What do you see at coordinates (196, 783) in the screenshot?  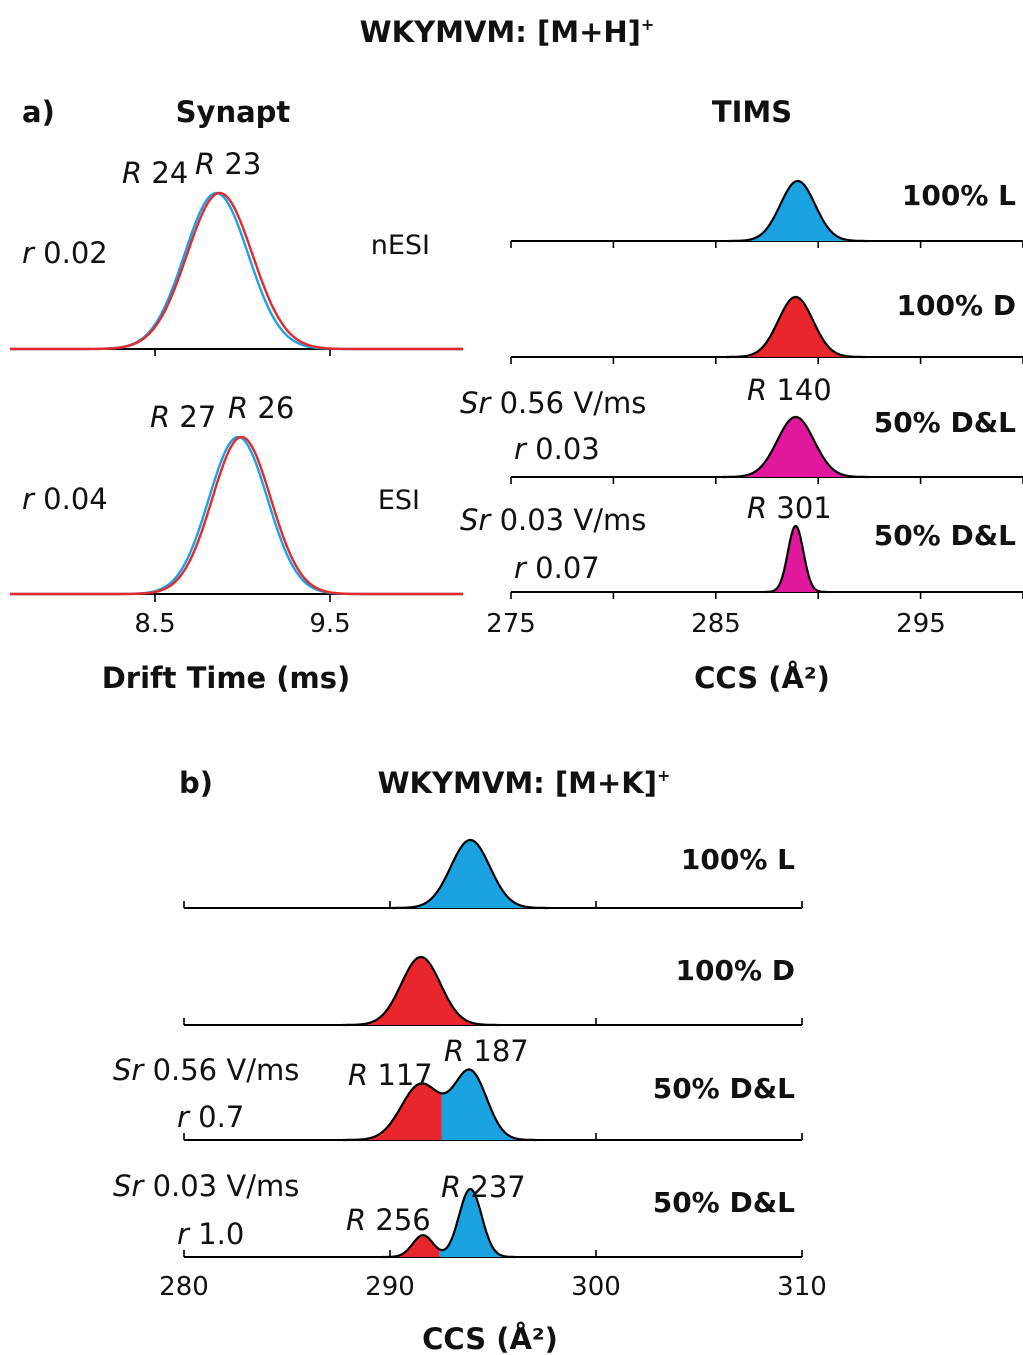 I see `panel-b-label: b)` at bounding box center [196, 783].